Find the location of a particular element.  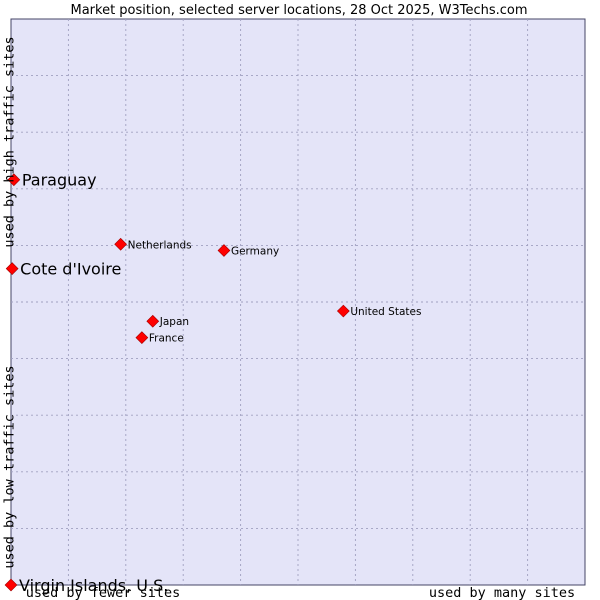

y-axis-high-label: used by high traffic sites is located at coordinates (10, 141).